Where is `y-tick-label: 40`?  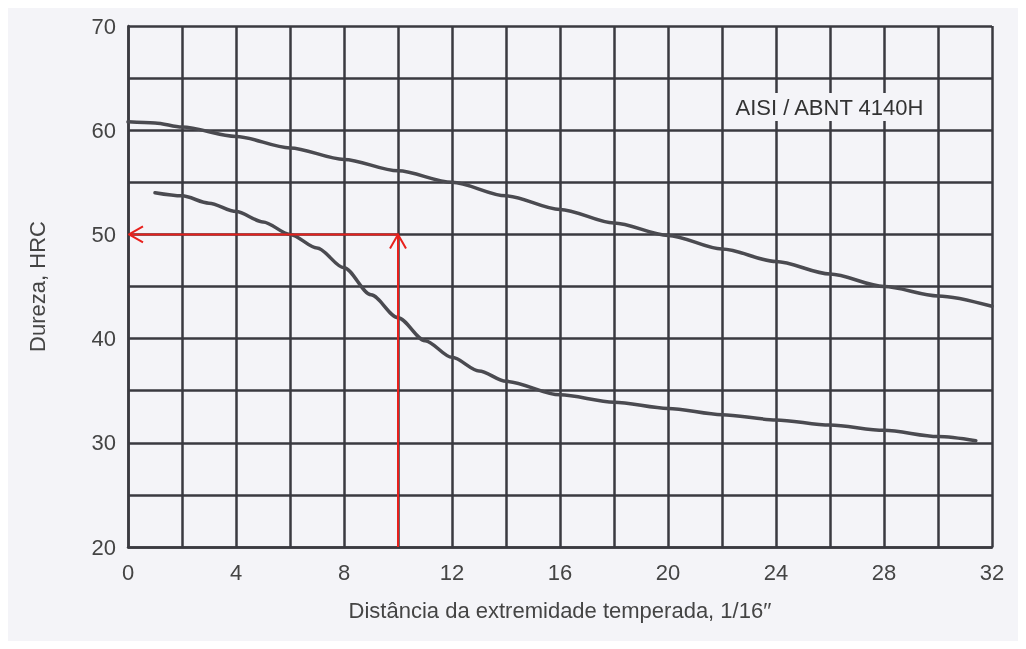 y-tick-label: 40 is located at coordinates (103, 339).